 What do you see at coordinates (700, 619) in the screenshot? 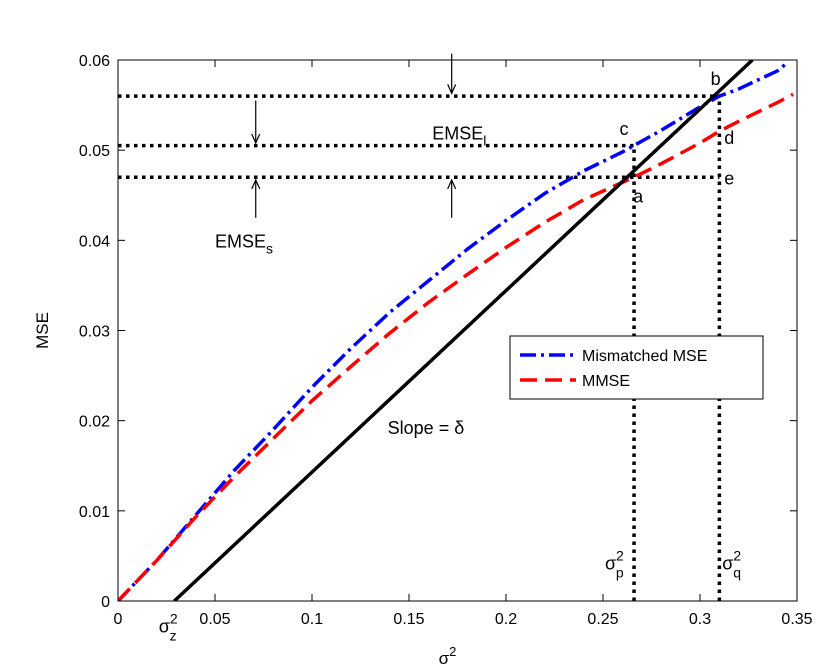
I see `x-tick-label-6: 0.3` at bounding box center [700, 619].